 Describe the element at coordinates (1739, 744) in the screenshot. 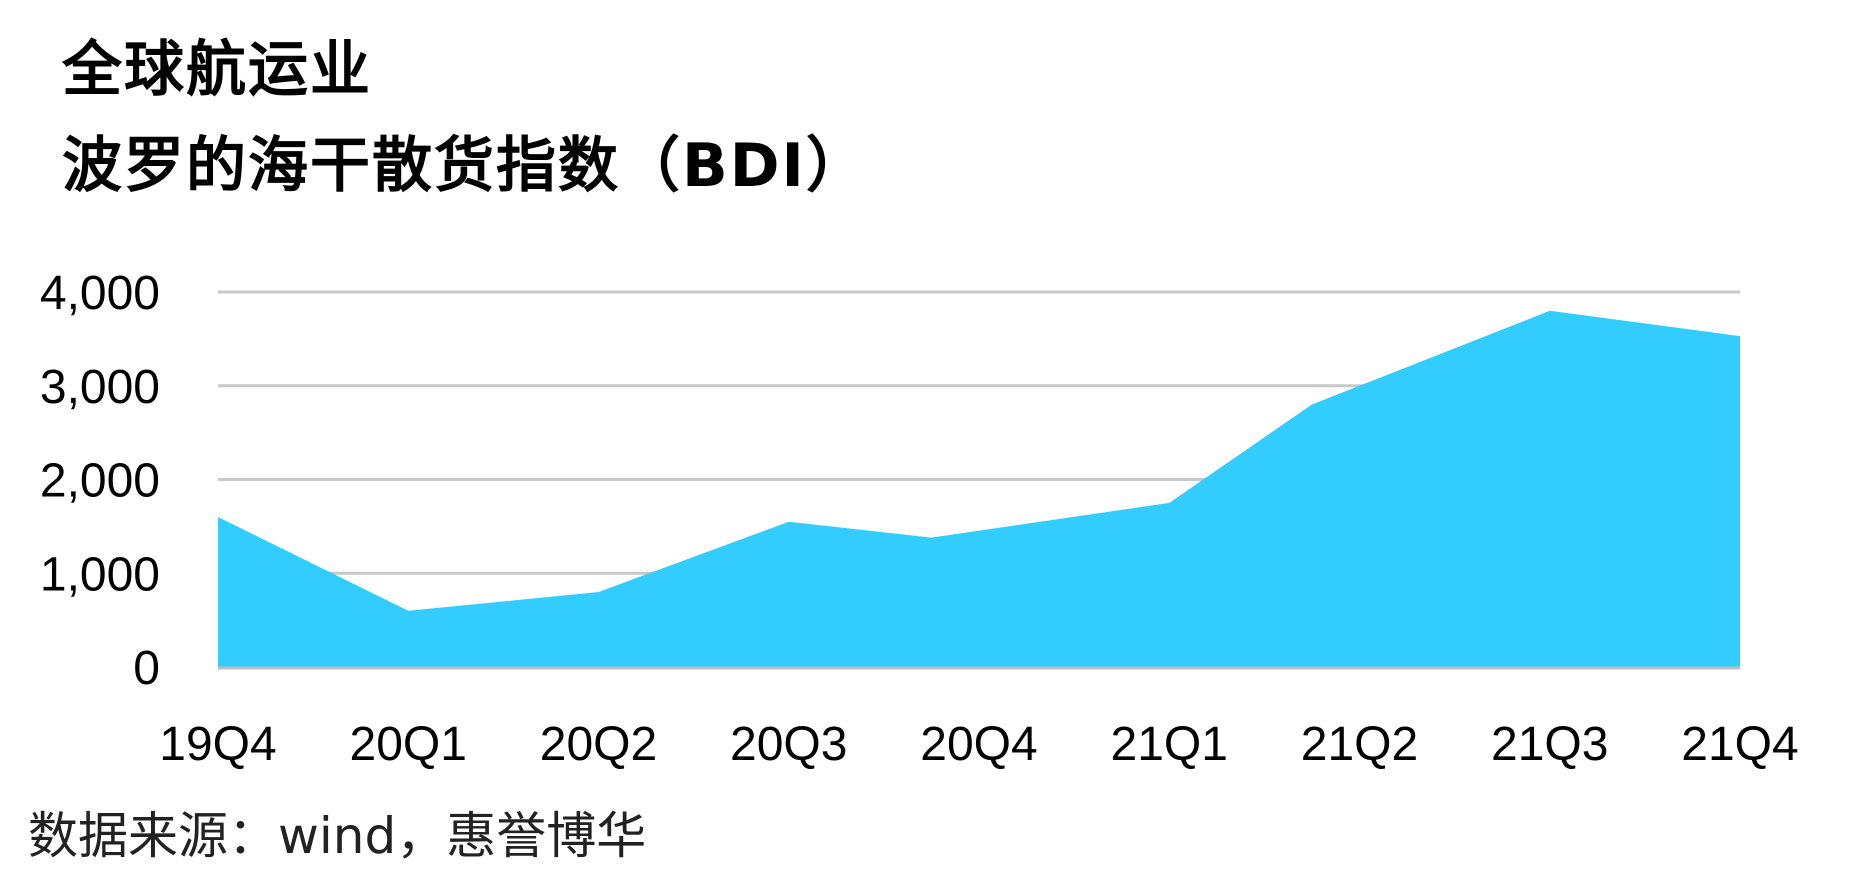

I see `x-tick-label: 21Q4` at that location.